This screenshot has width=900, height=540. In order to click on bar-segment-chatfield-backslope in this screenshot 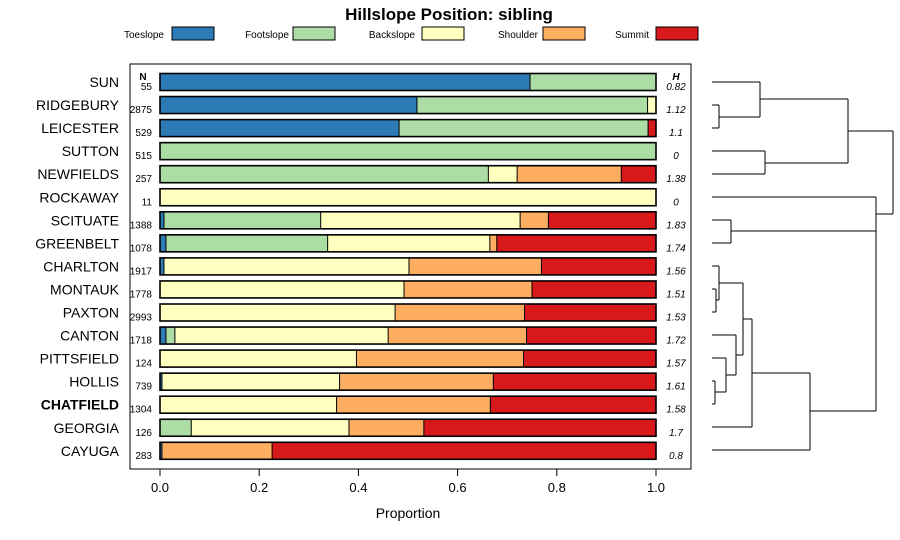, I will do `click(248, 405)`.